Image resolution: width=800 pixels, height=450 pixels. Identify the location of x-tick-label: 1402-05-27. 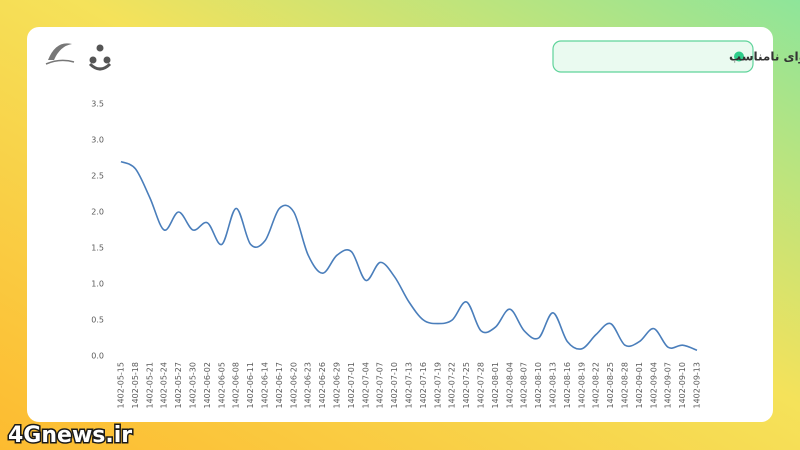
(178, 385).